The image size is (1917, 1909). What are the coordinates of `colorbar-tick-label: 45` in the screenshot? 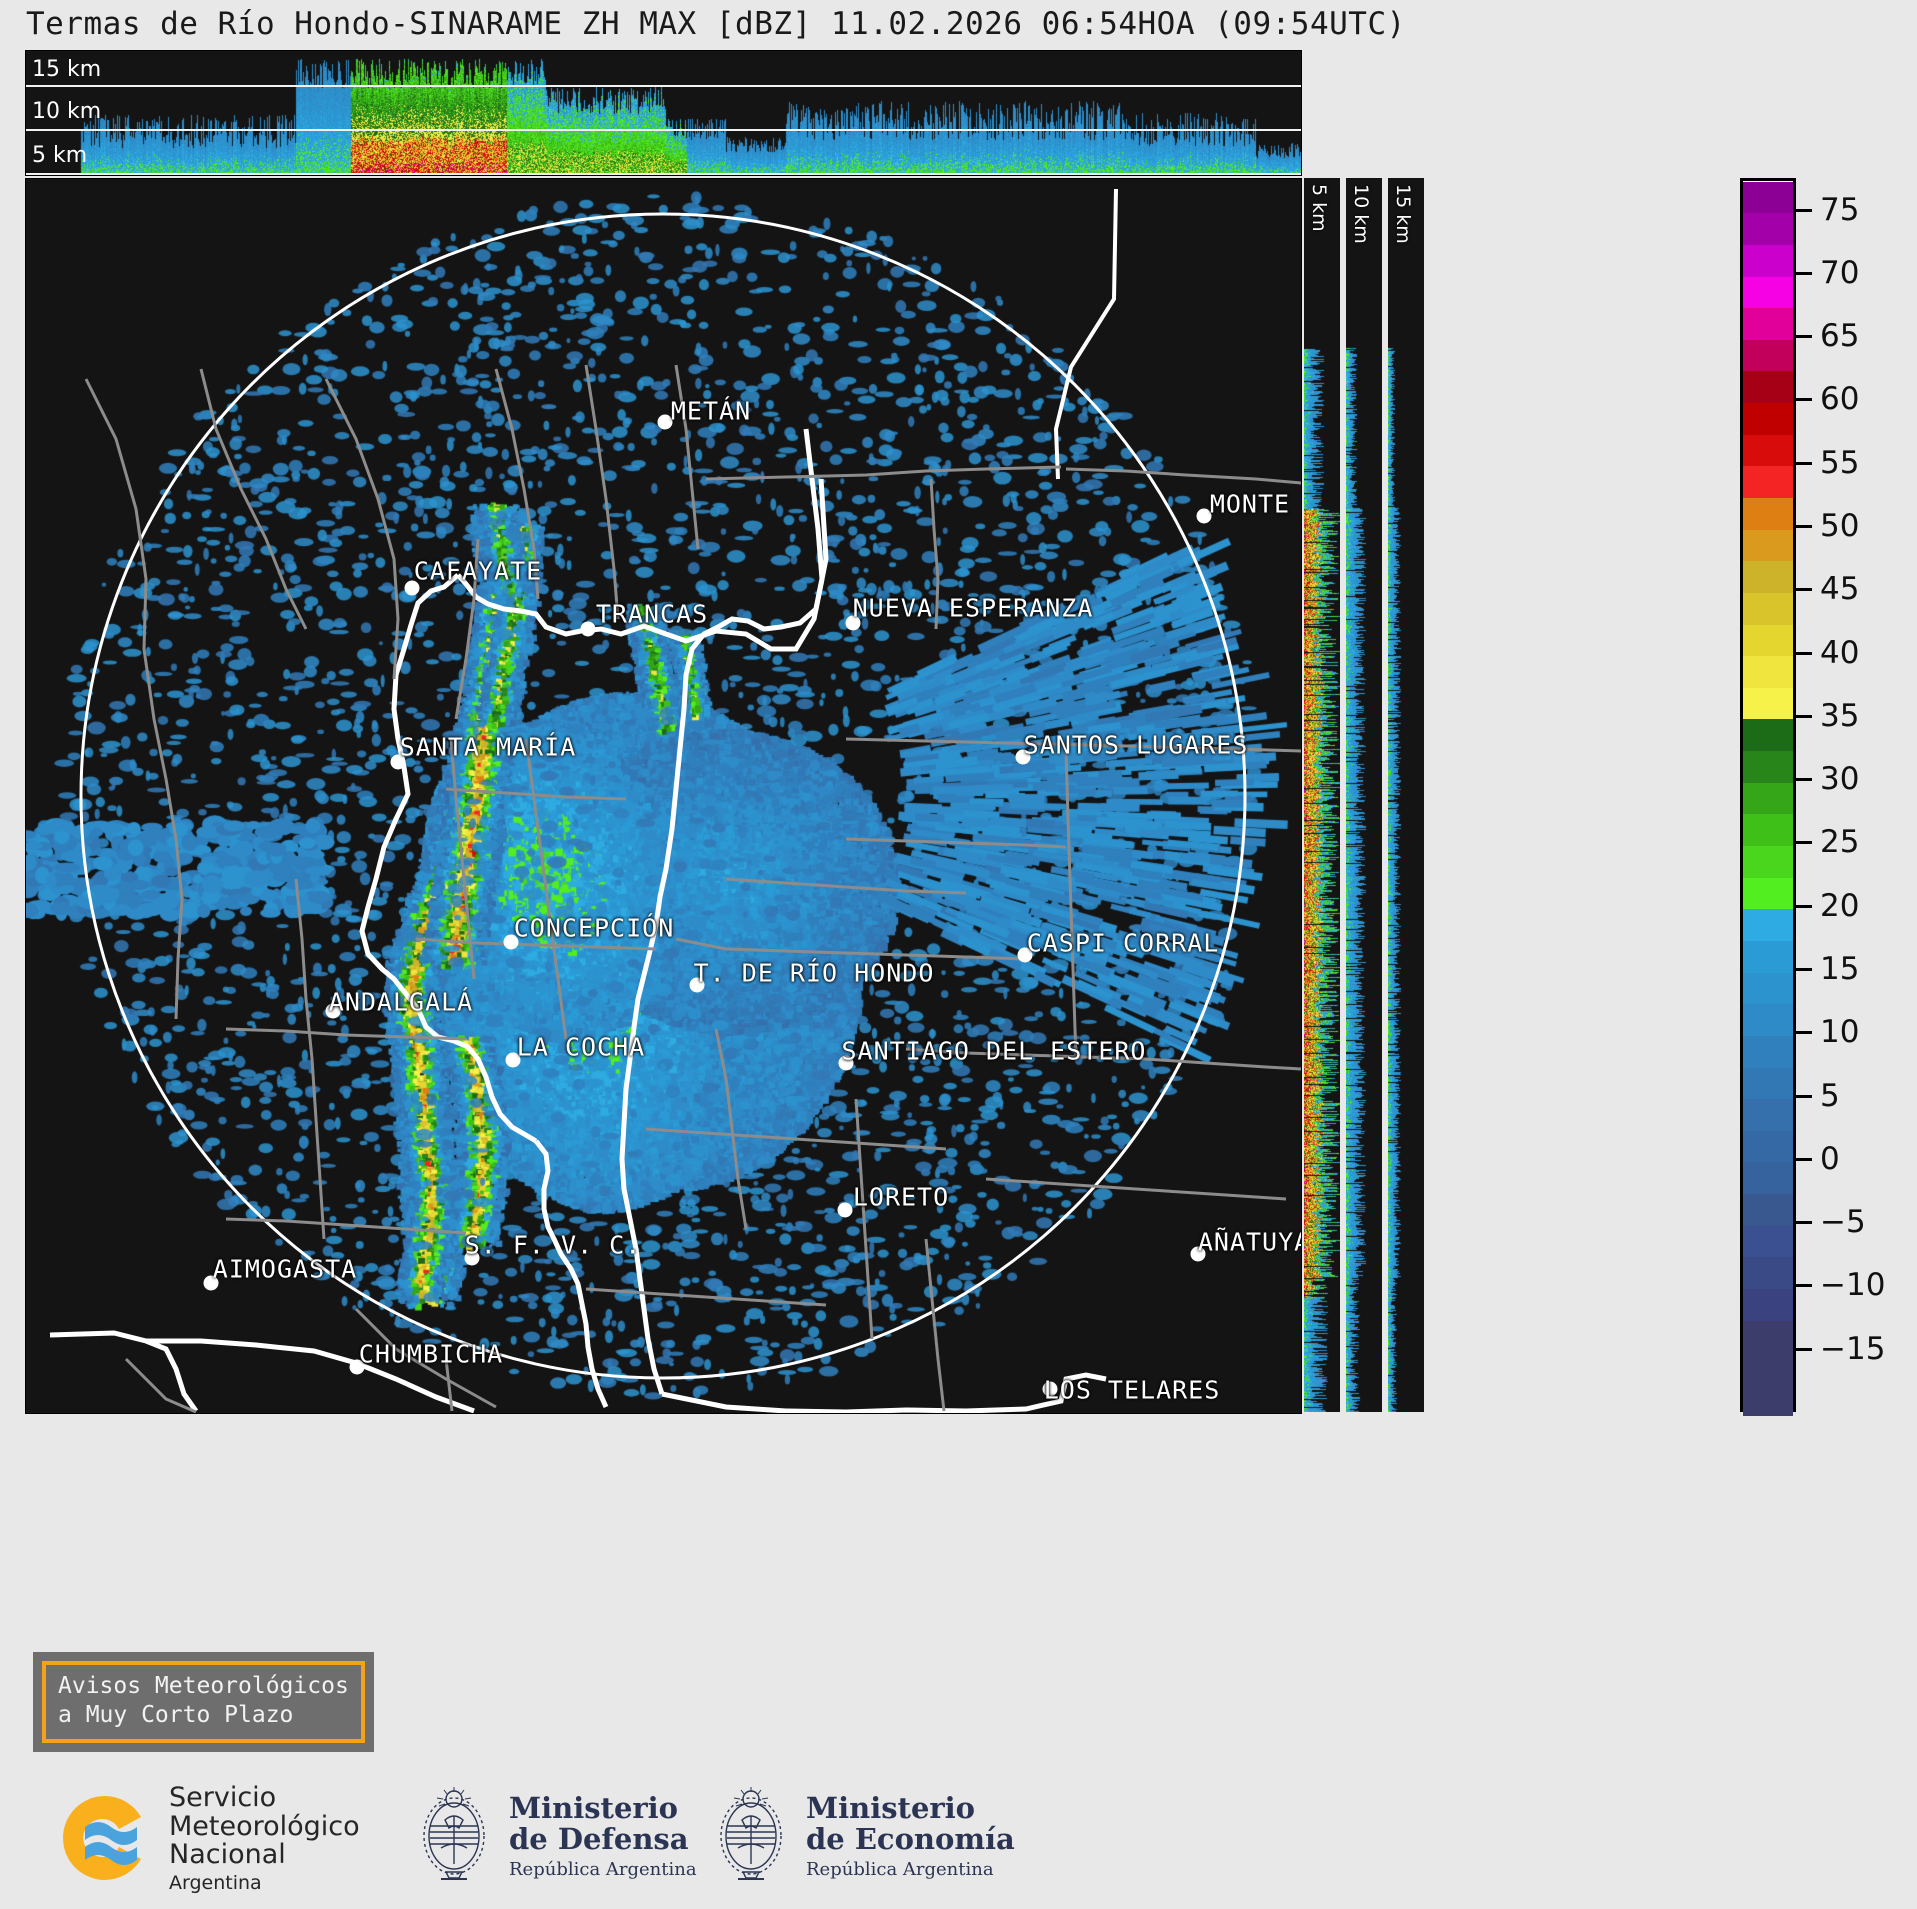 It's located at (1840, 589).